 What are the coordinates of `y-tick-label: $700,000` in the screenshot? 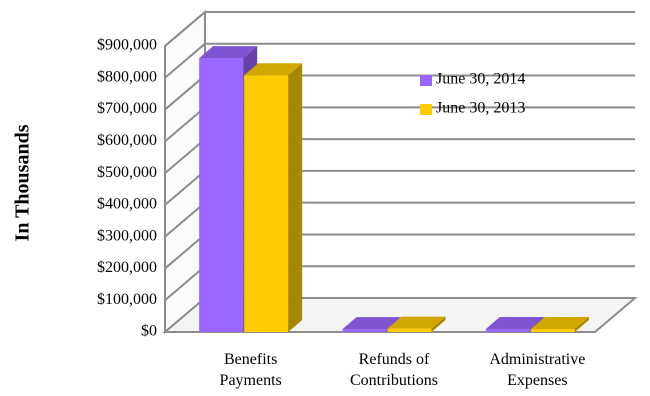 It's located at (127, 108).